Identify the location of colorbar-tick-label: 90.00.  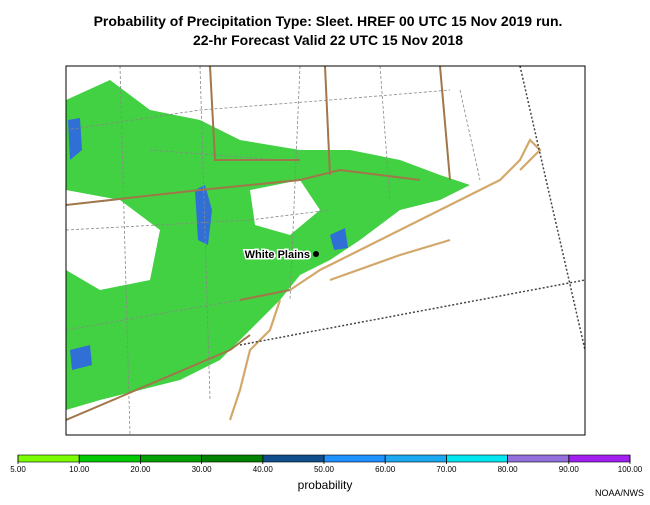
(569, 469).